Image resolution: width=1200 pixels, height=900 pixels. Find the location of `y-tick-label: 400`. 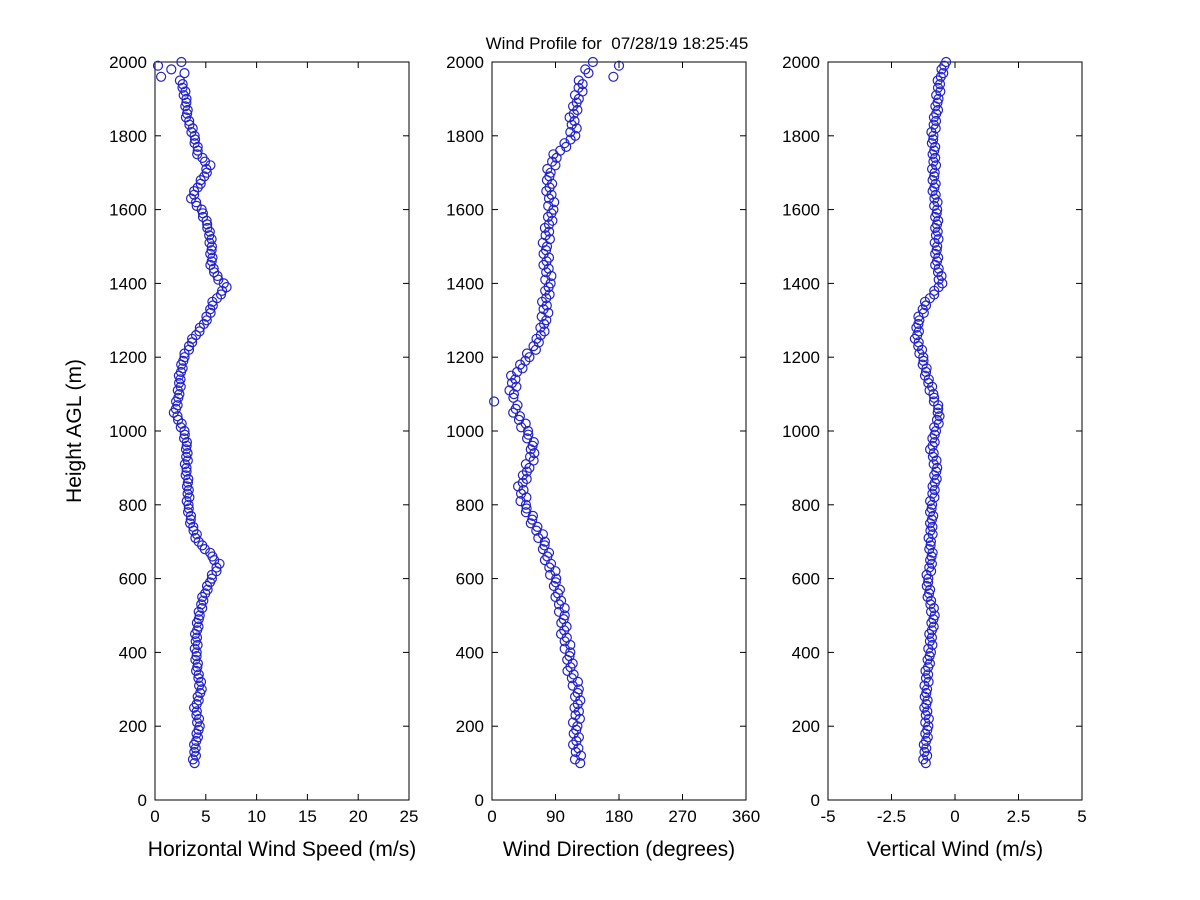

y-tick-label: 400 is located at coordinates (133, 652).